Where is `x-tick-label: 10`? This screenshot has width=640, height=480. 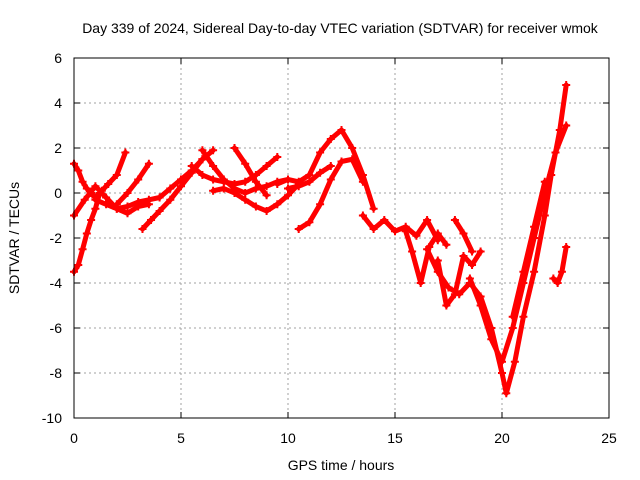 x-tick-label: 10 is located at coordinates (288, 438).